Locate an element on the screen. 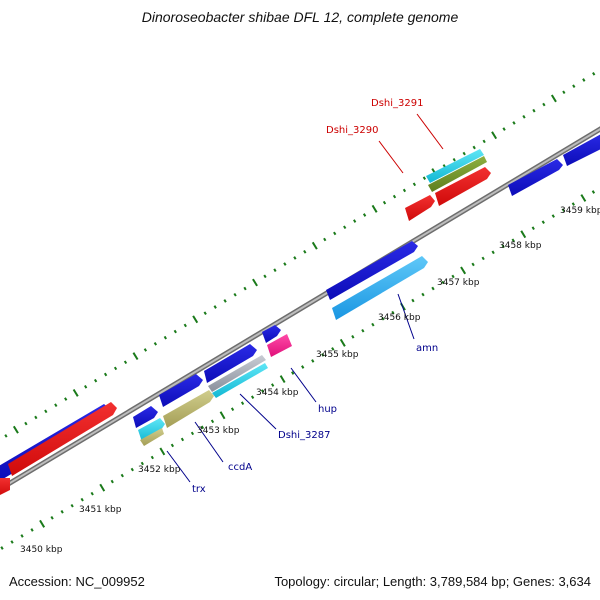 The image size is (600, 600). gene-label-trx: trx is located at coordinates (199, 489).